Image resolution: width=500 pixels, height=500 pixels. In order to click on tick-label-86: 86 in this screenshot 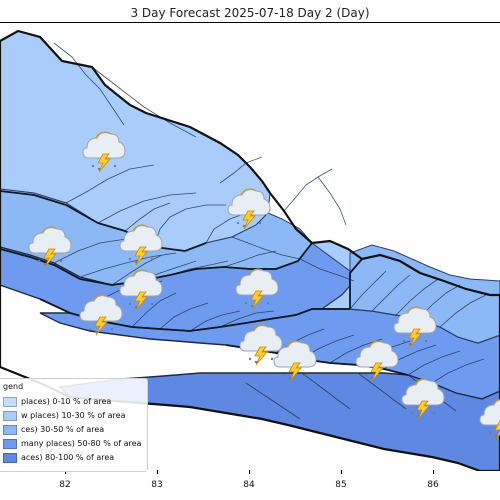, I will do `click(433, 485)`.